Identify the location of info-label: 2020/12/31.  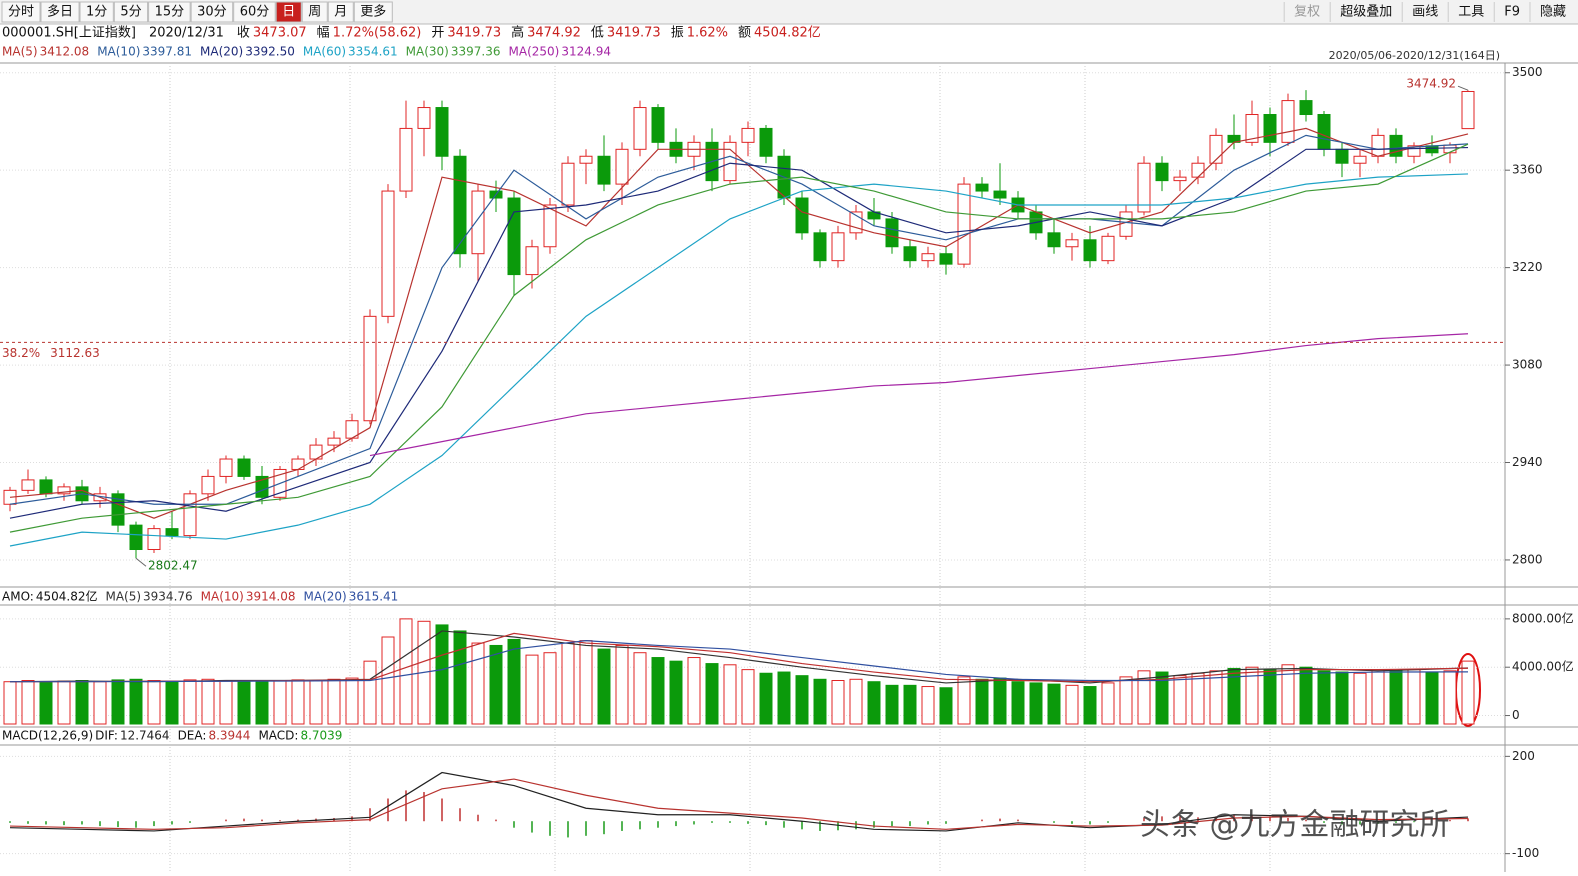
(186, 33).